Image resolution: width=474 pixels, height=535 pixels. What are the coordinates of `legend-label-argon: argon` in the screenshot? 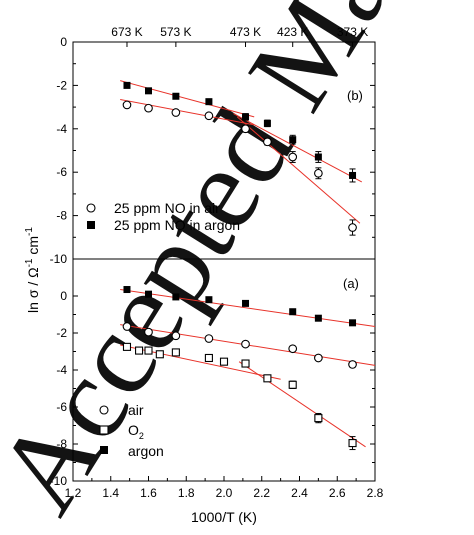 It's located at (146, 451).